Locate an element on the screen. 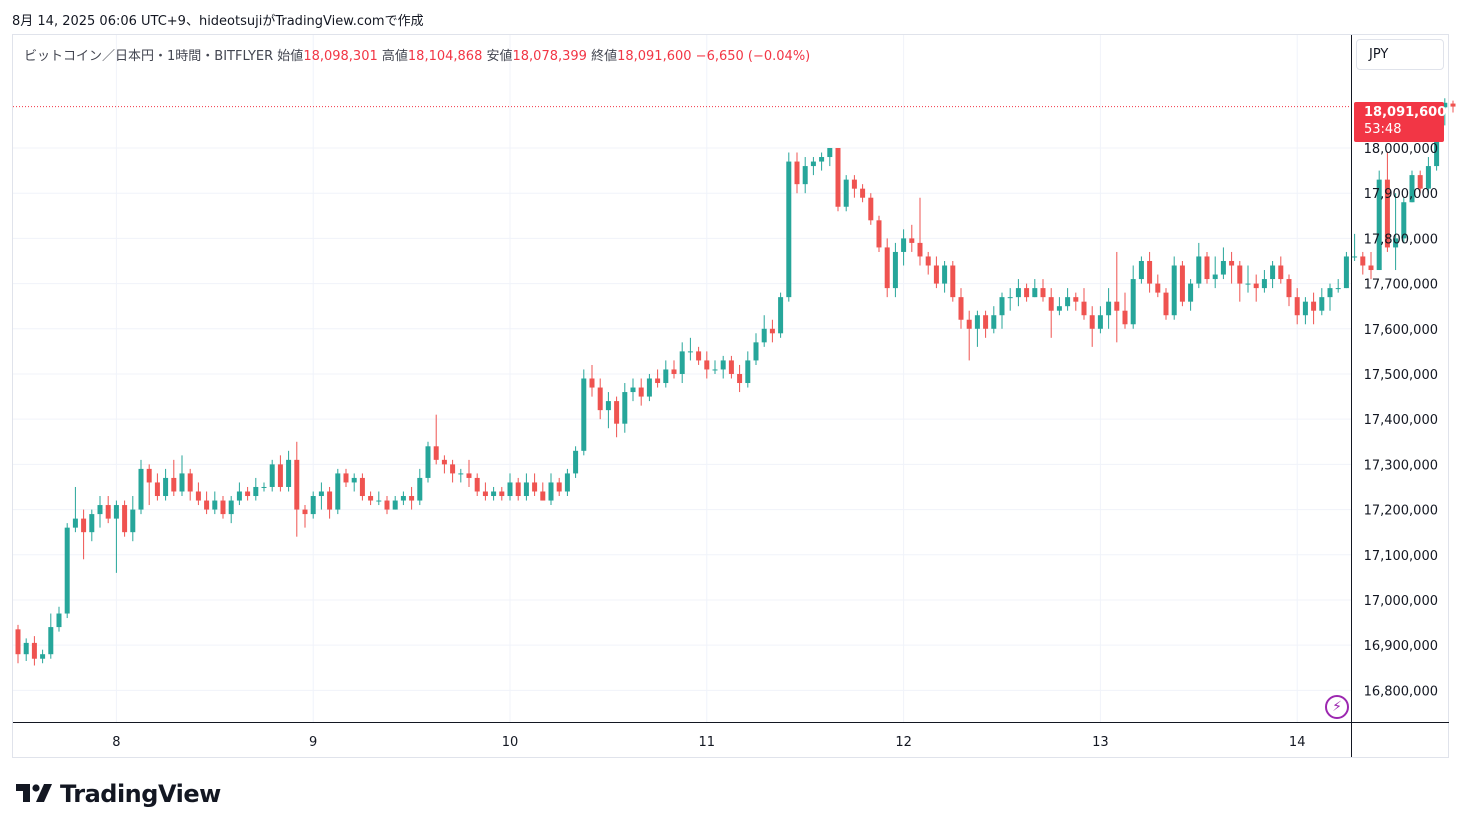  brand-logo: TradingView is located at coordinates (117, 794).